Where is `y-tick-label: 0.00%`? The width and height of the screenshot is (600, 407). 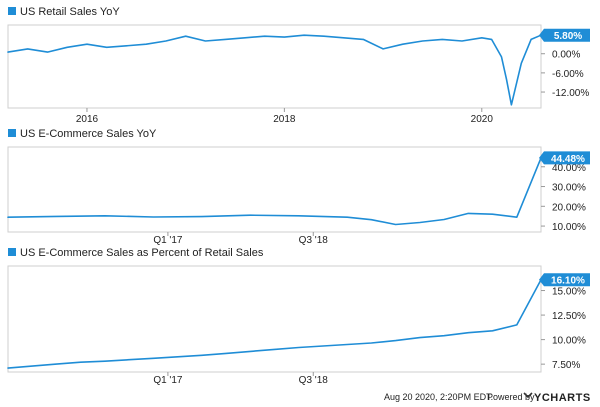
y-tick-label: 0.00% is located at coordinates (566, 55).